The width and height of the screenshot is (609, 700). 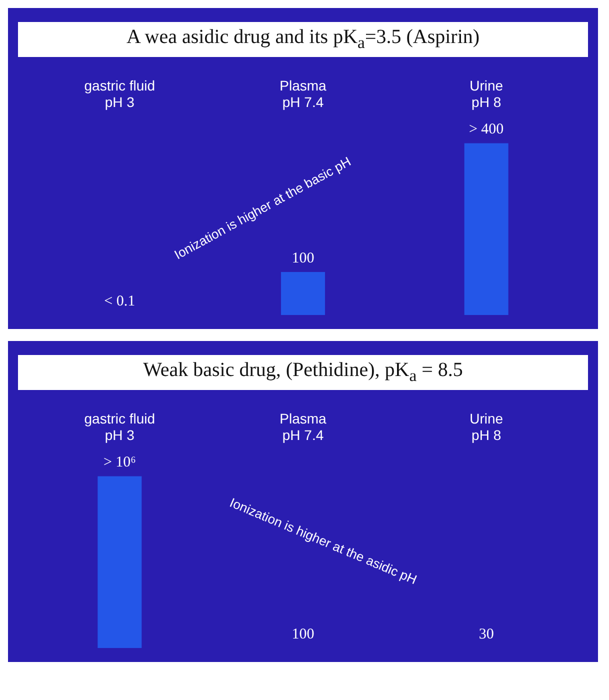 I want to click on data-label: 30, so click(x=486, y=634).